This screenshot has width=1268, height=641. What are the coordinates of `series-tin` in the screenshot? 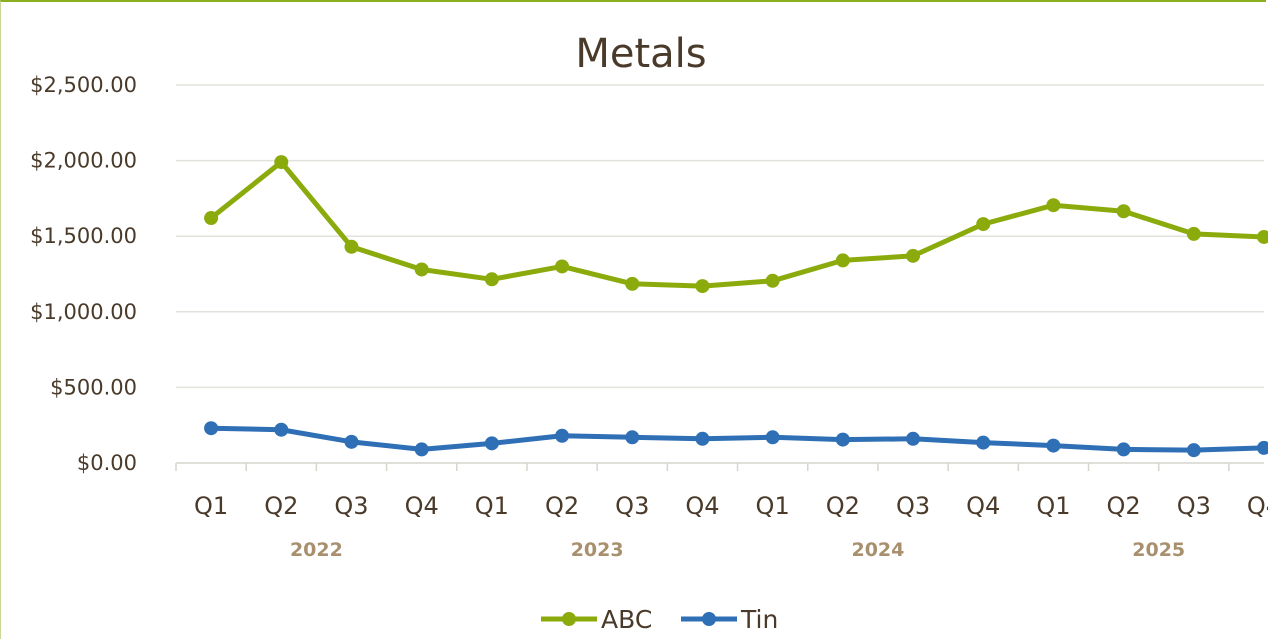 It's located at (736, 439).